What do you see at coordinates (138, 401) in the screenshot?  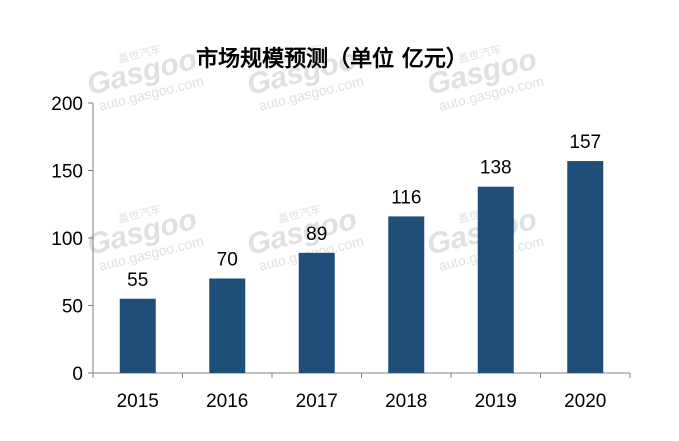 I see `x-tick-label: 2015` at bounding box center [138, 401].